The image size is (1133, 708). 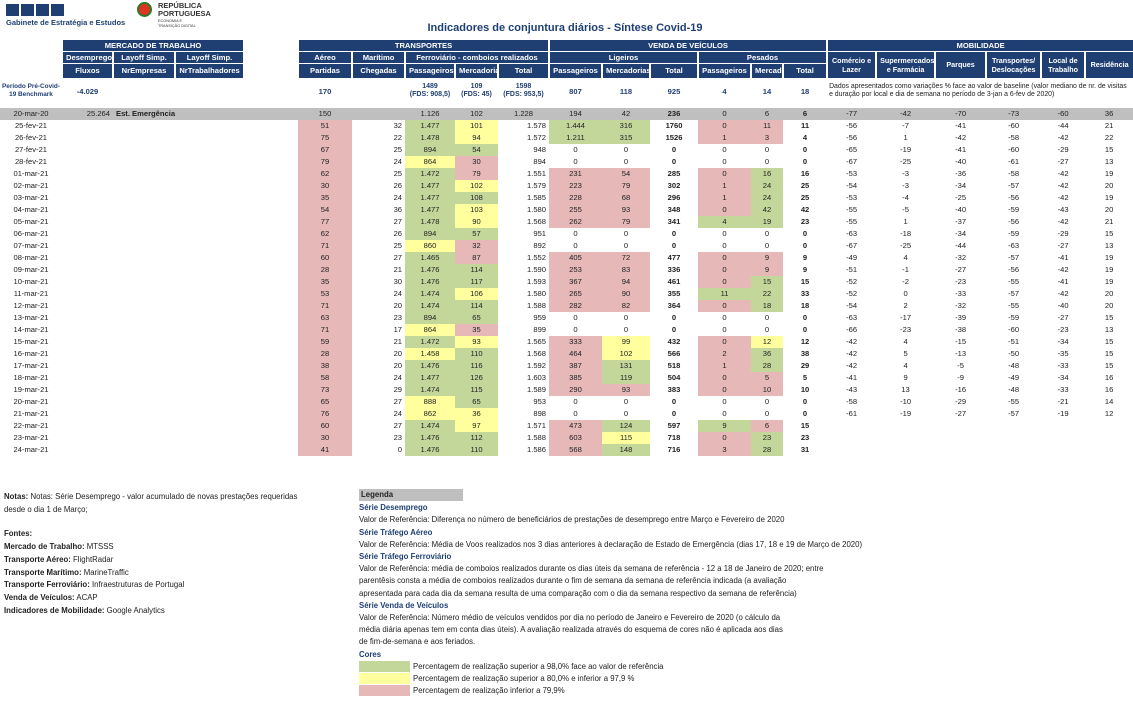 What do you see at coordinates (398, 281) in the screenshot?
I see `table-cell: 30` at bounding box center [398, 281].